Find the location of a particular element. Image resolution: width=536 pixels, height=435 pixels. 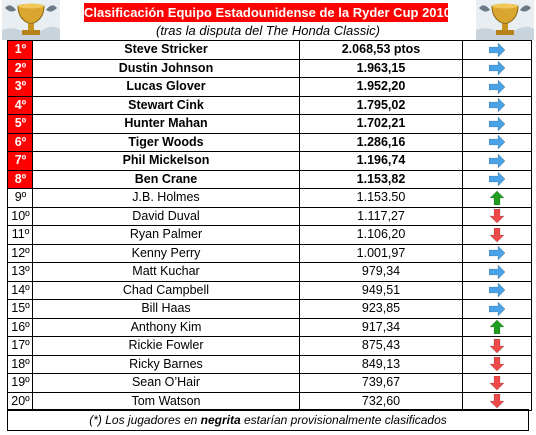

position-cell: 16º is located at coordinates (20, 327).